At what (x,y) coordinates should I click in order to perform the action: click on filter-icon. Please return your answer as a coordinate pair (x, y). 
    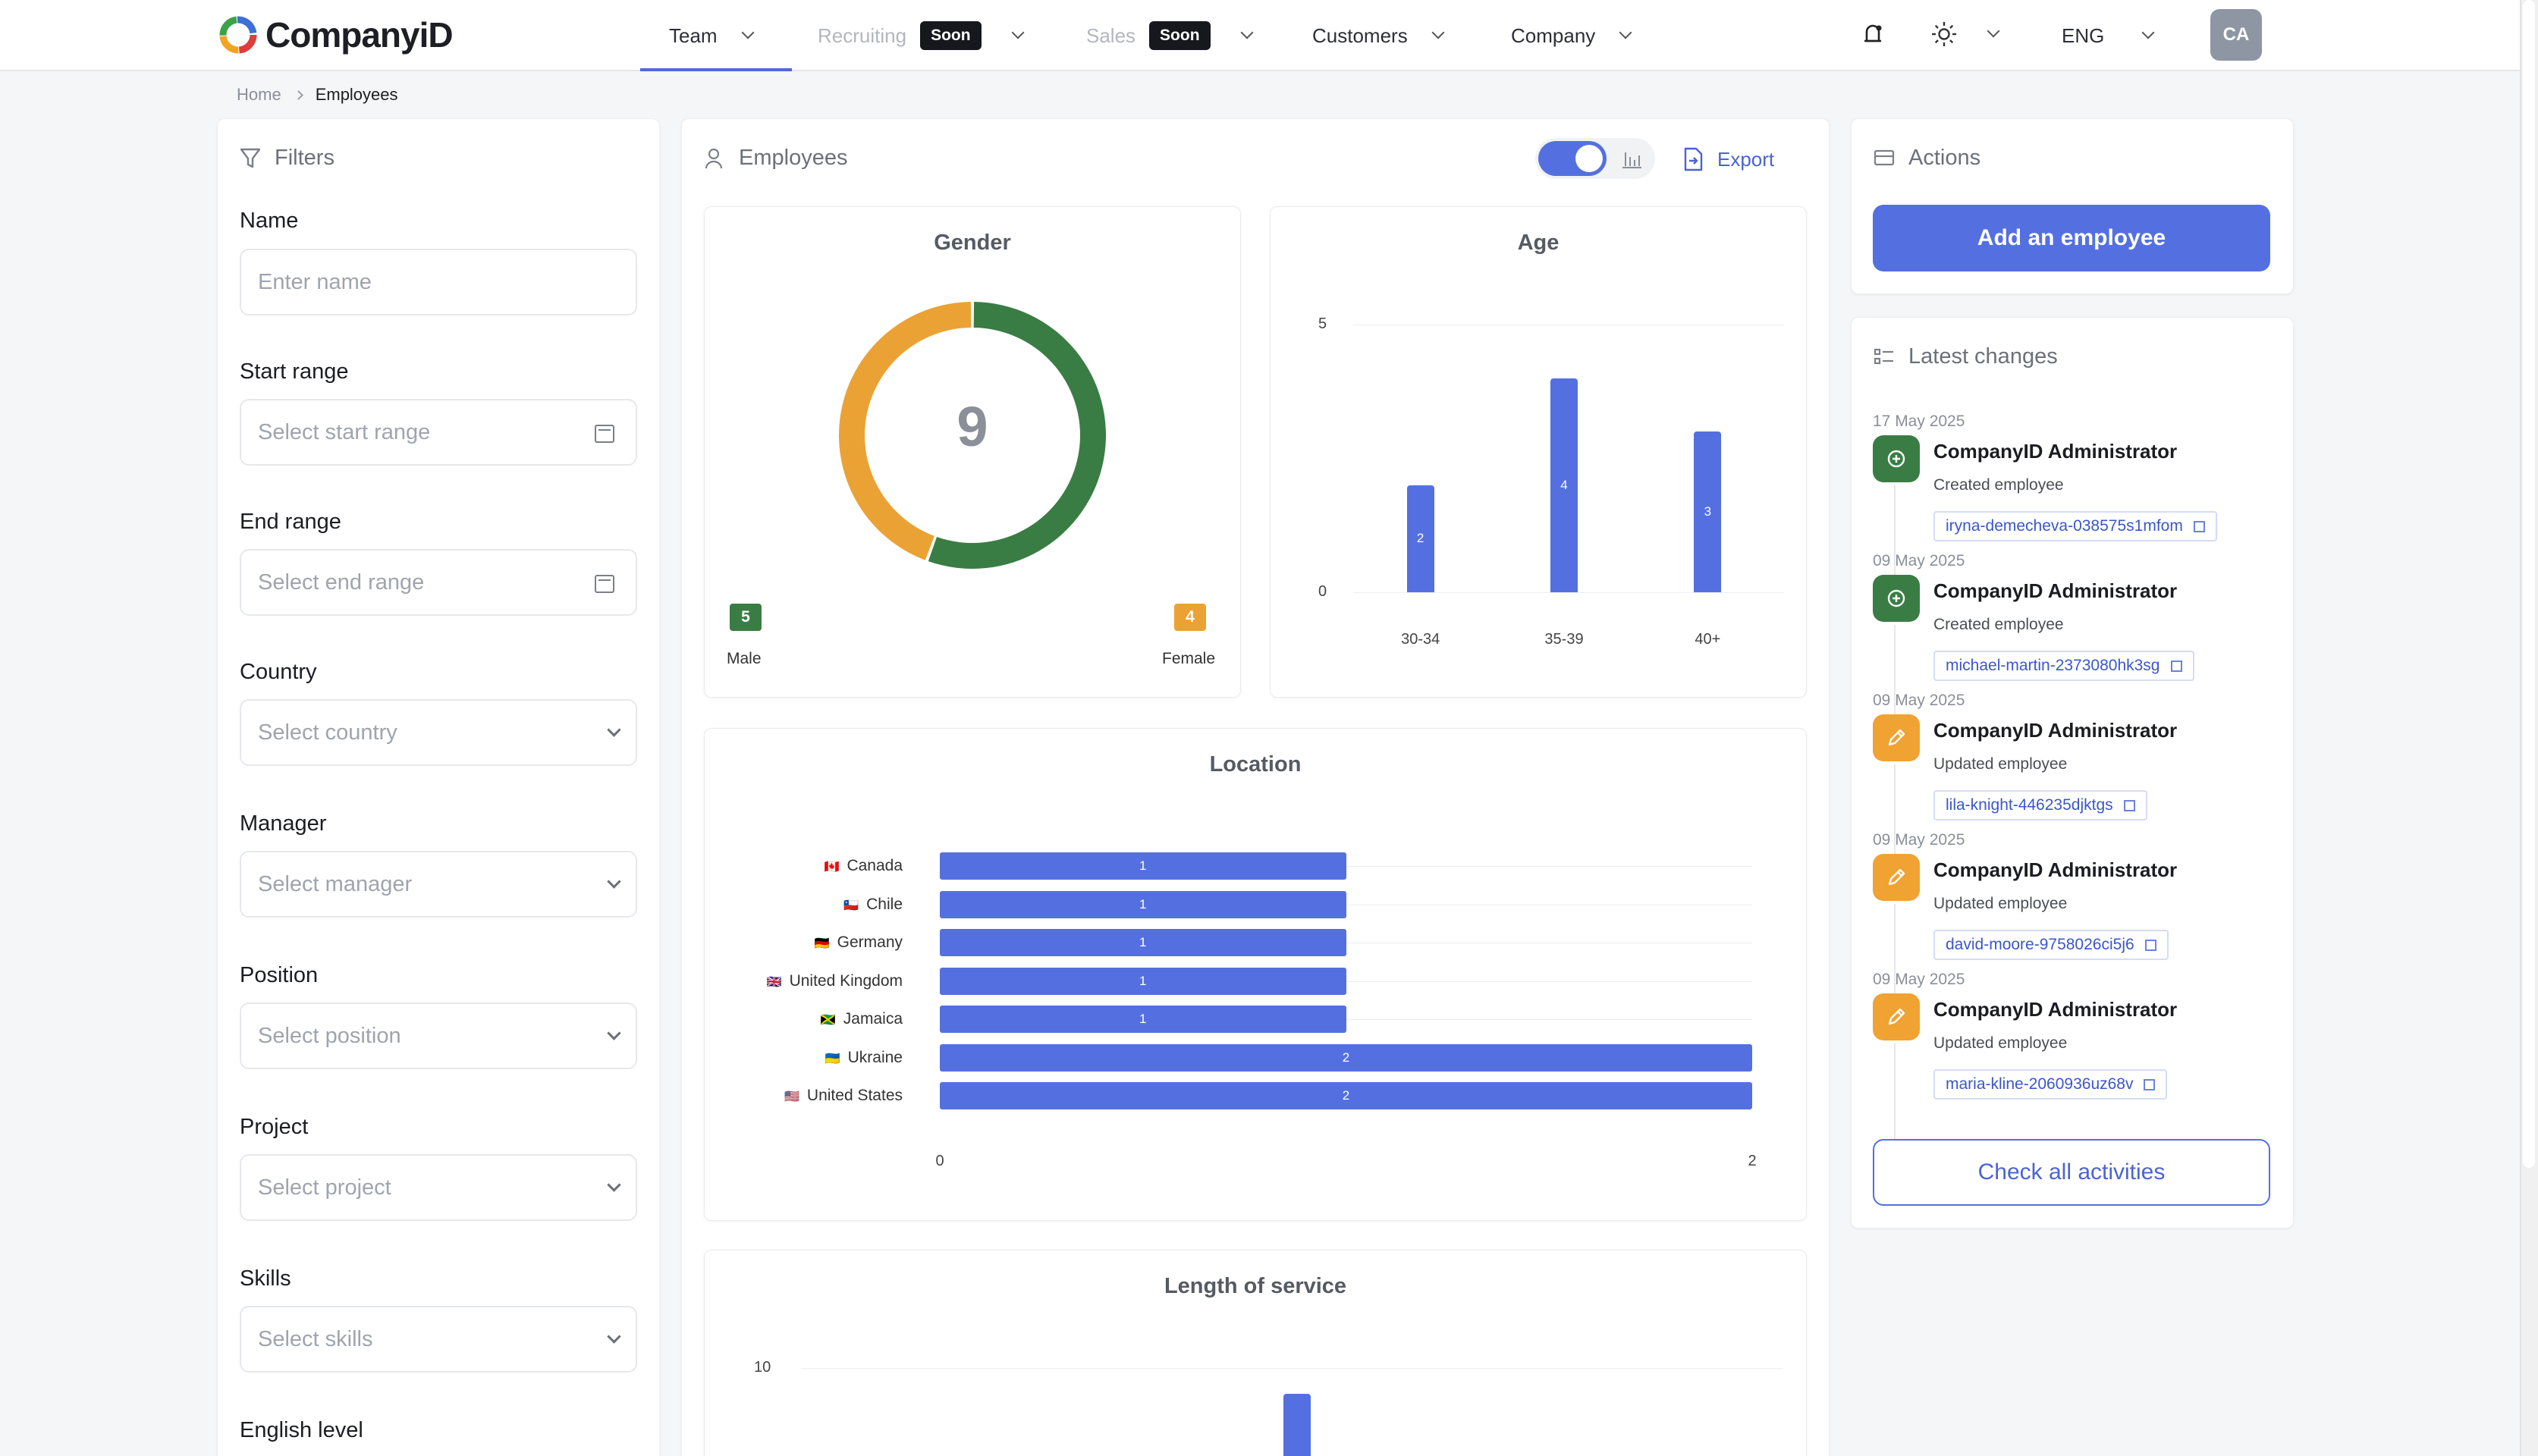
    Looking at the image, I should click on (250, 160).